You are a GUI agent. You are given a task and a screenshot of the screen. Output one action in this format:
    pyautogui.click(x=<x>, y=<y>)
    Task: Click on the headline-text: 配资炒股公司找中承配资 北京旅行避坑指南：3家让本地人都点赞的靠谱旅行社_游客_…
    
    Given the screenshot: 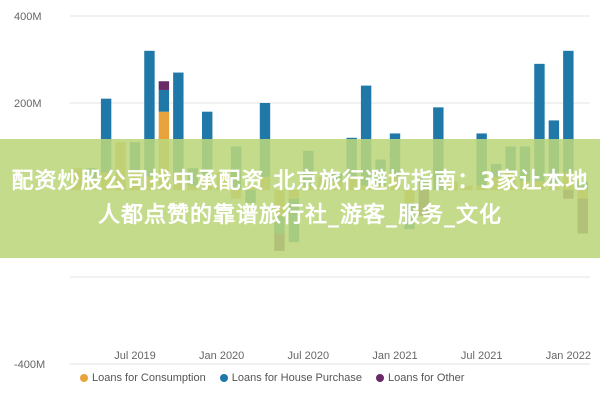 What is the action you would take?
    pyautogui.click(x=300, y=198)
    